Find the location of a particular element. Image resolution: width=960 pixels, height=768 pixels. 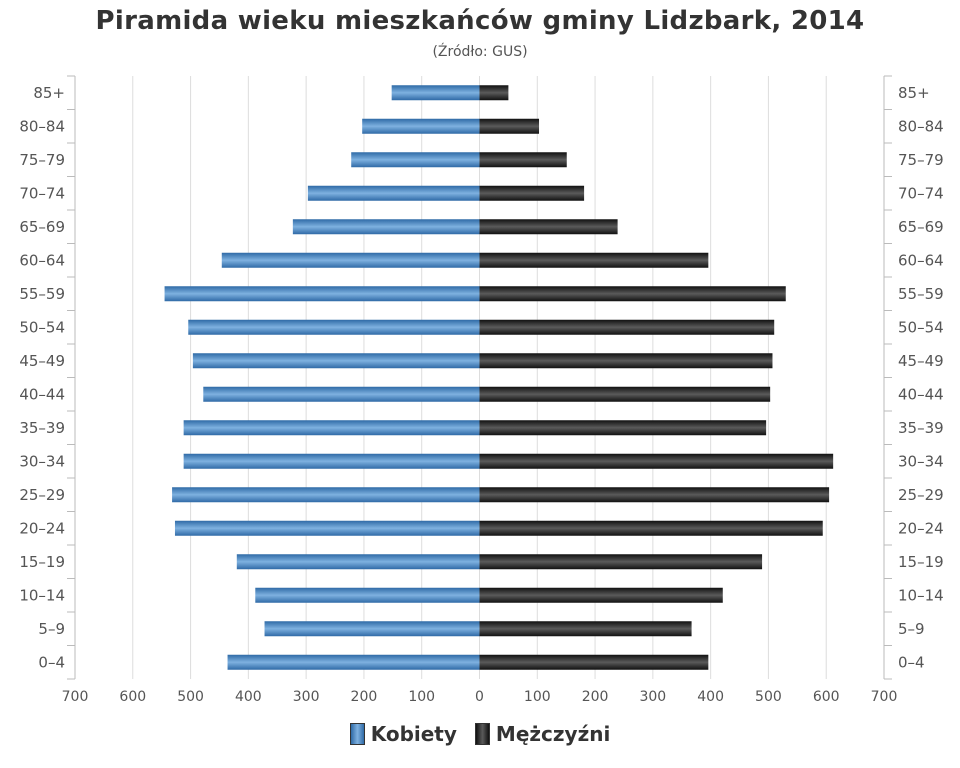

category-label-left: 25–29 is located at coordinates (42, 495).